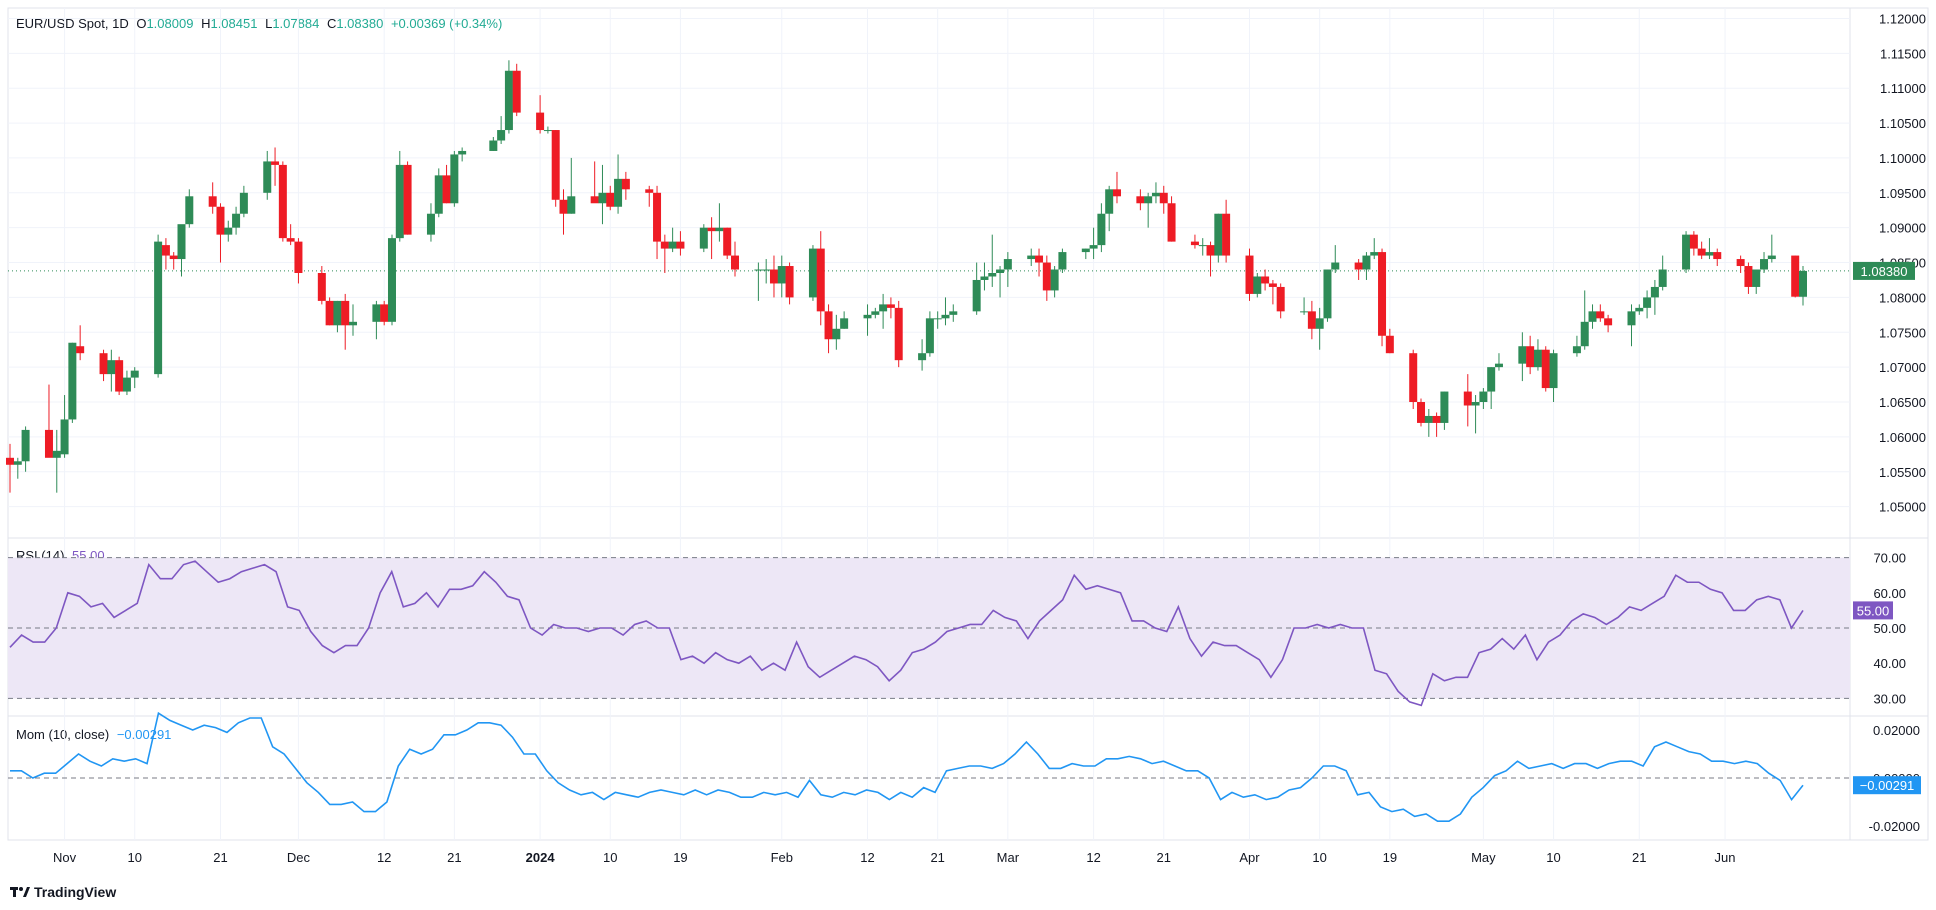  Describe the element at coordinates (141, 23) in the screenshot. I see `open-label: O` at that location.